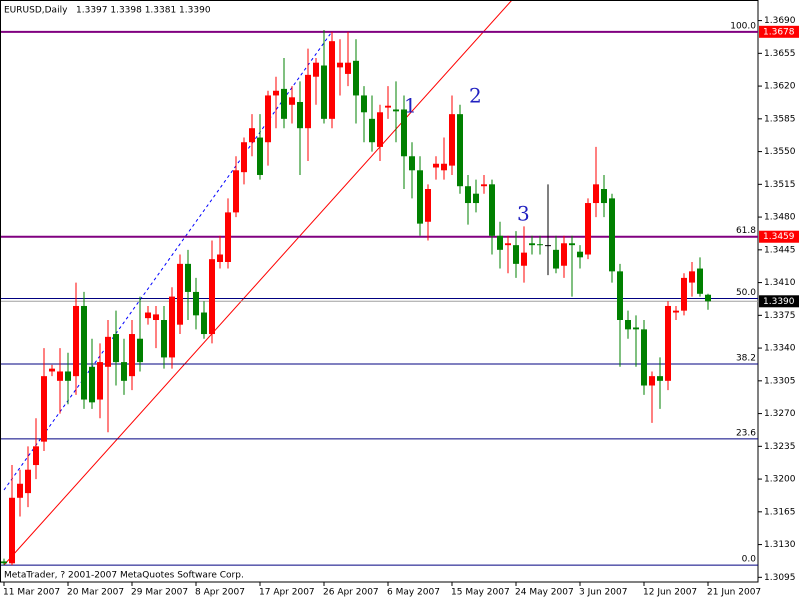 This screenshot has height=600, width=800. I want to click on y-tick-label: 1.3340, so click(780, 349).